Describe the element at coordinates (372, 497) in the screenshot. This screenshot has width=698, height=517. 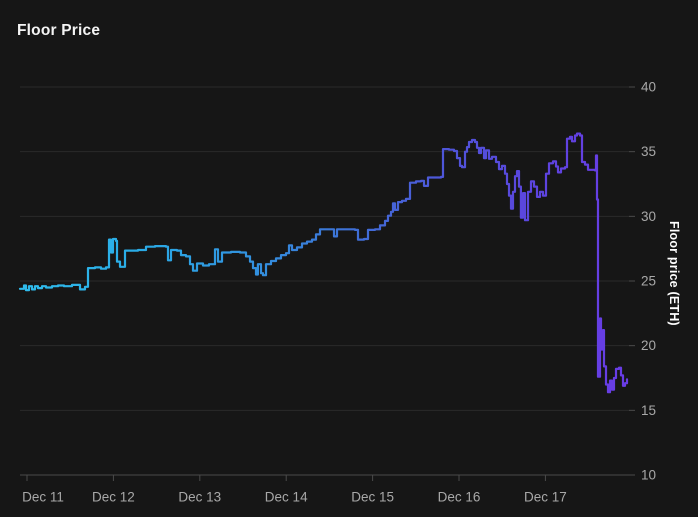
I see `x-tick-label: Dec 15` at that location.